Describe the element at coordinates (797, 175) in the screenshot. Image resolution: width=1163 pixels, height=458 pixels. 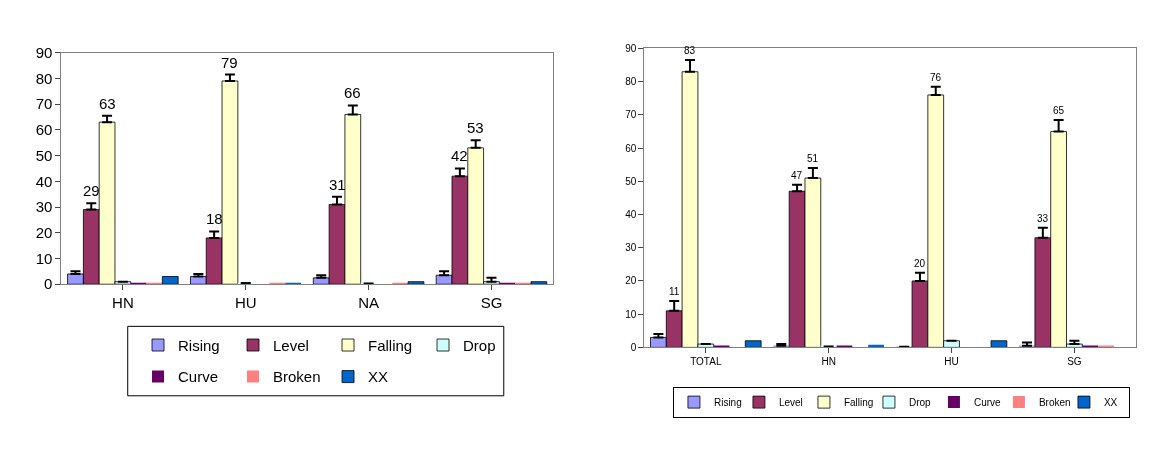
I see `data-label: 47` at that location.